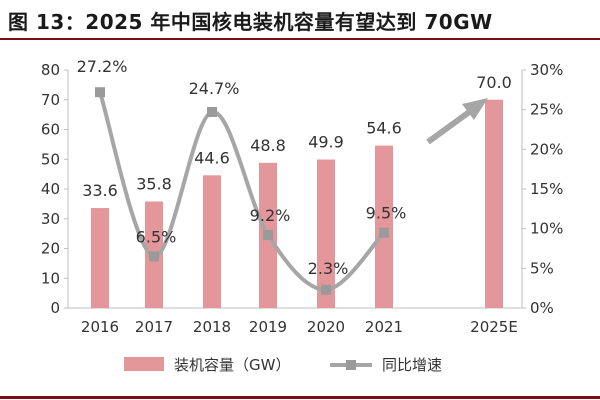 The width and height of the screenshot is (600, 400). What do you see at coordinates (50, 159) in the screenshot?
I see `y-left-tick-label: 50` at bounding box center [50, 159].